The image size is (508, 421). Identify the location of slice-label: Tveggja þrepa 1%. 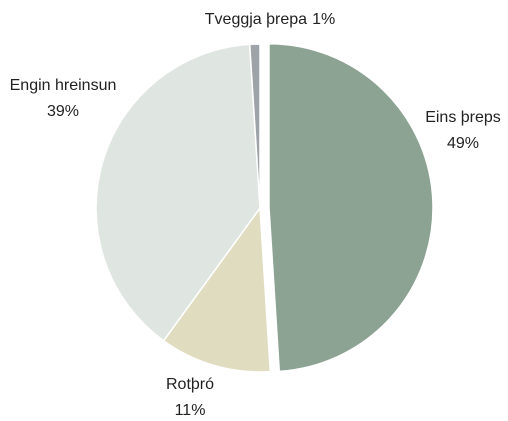
(270, 19).